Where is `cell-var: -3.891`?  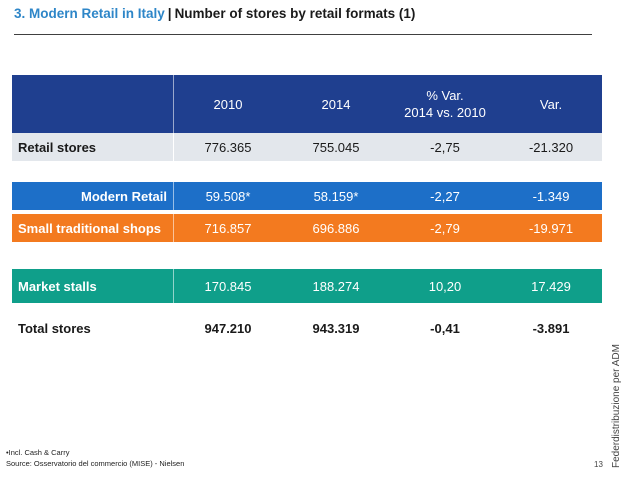
cell-var: -3.891 is located at coordinates (551, 328).